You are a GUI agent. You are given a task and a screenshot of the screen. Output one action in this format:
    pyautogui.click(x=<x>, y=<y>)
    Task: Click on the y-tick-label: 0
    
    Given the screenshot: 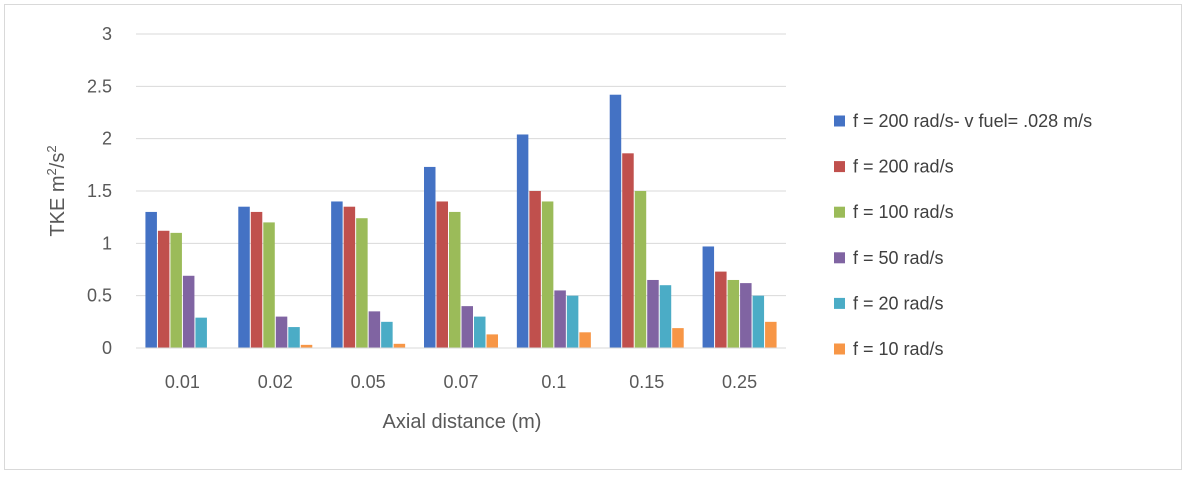 What is the action you would take?
    pyautogui.click(x=107, y=348)
    